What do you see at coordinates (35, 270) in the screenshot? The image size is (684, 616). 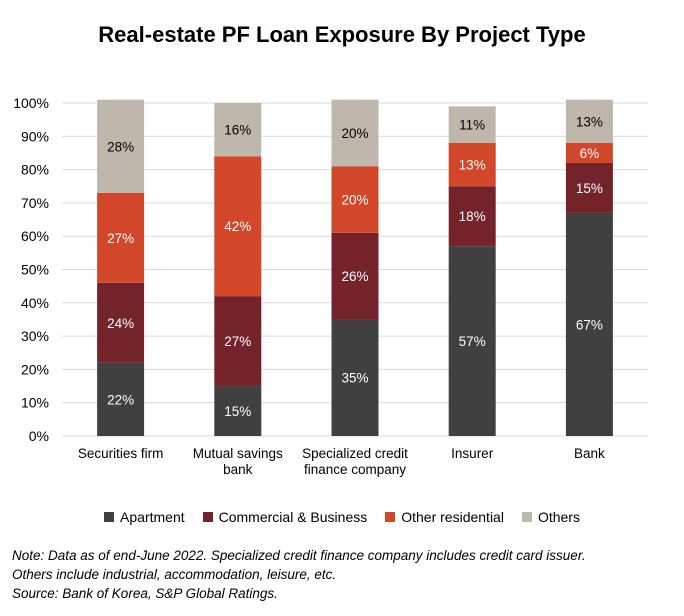 I see `y-tick-label: 50%` at bounding box center [35, 270].